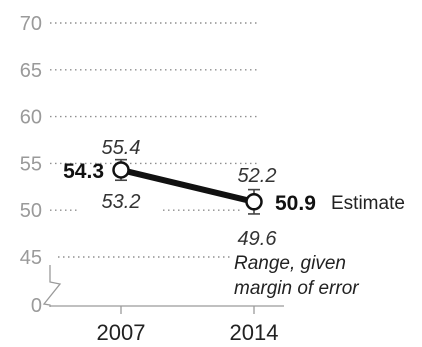  What do you see at coordinates (188, 325) in the screenshot?
I see `x-axis-ticks: 2007 2014` at bounding box center [188, 325].